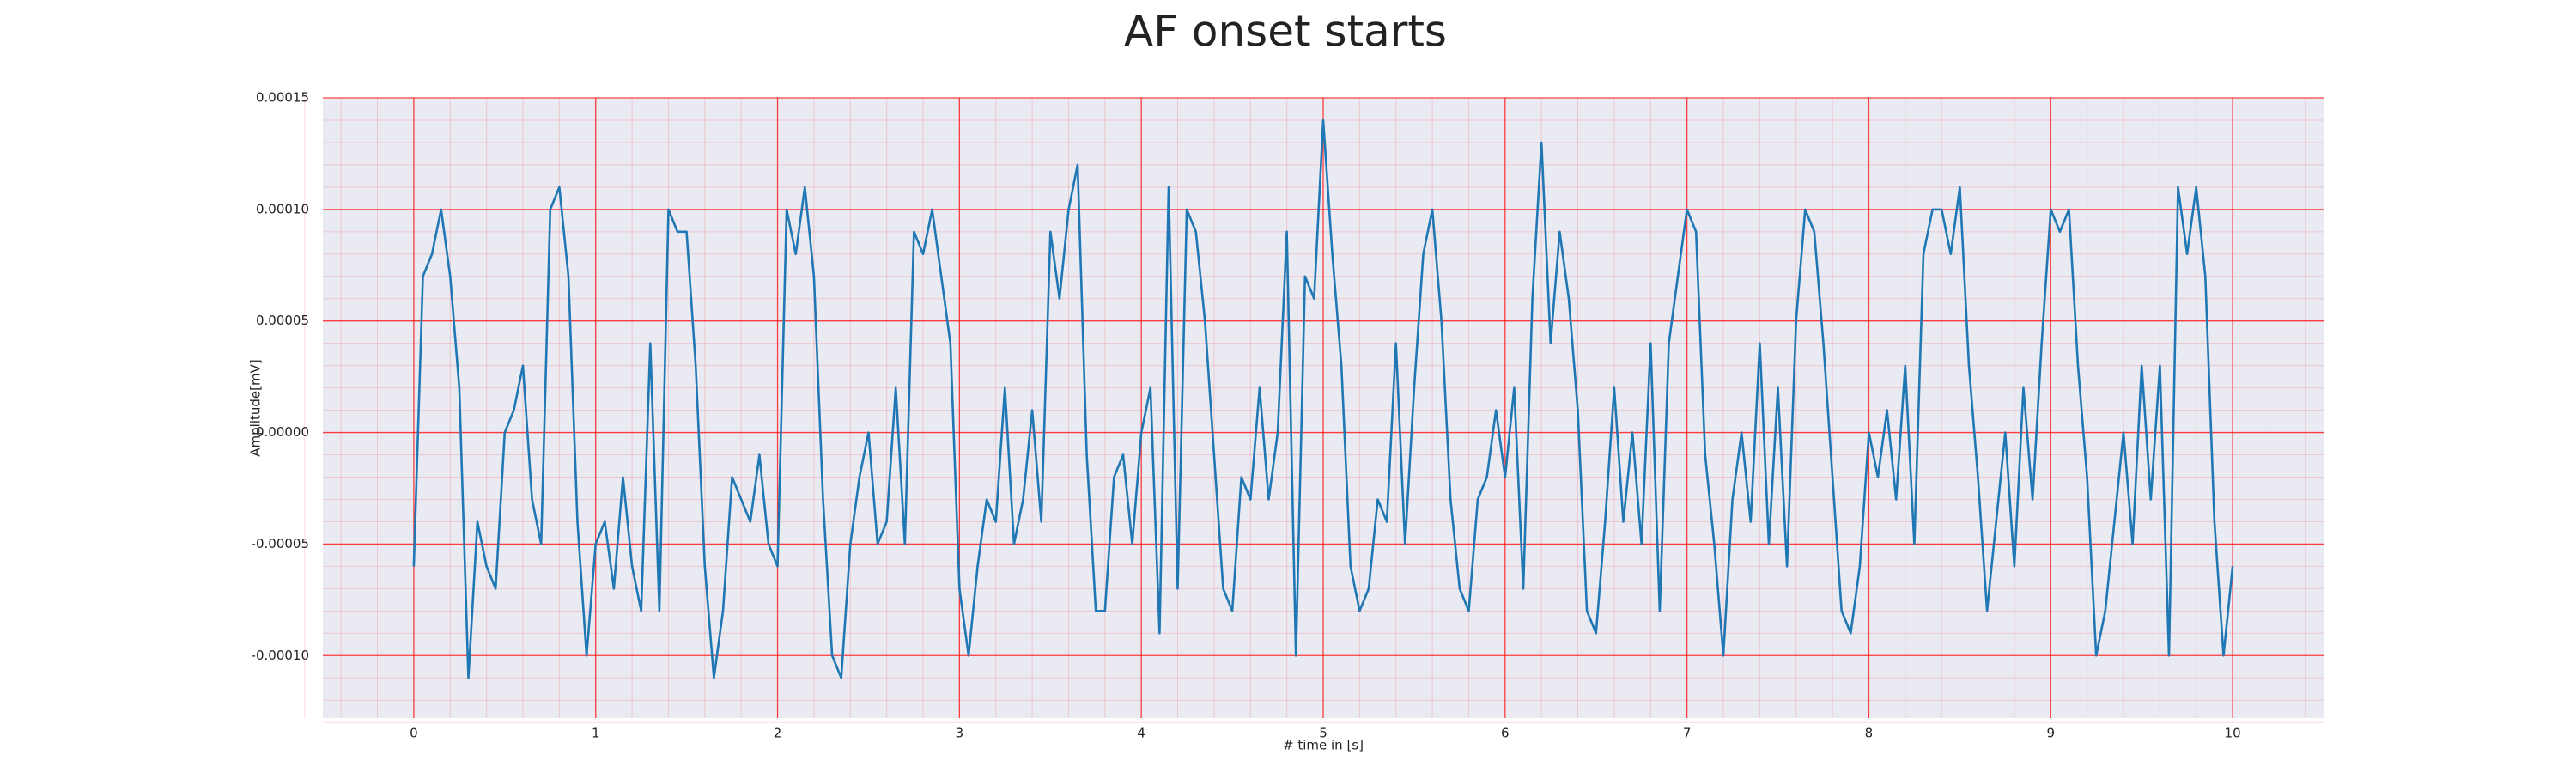  I want to click on x-tick-label: 3, so click(960, 733).